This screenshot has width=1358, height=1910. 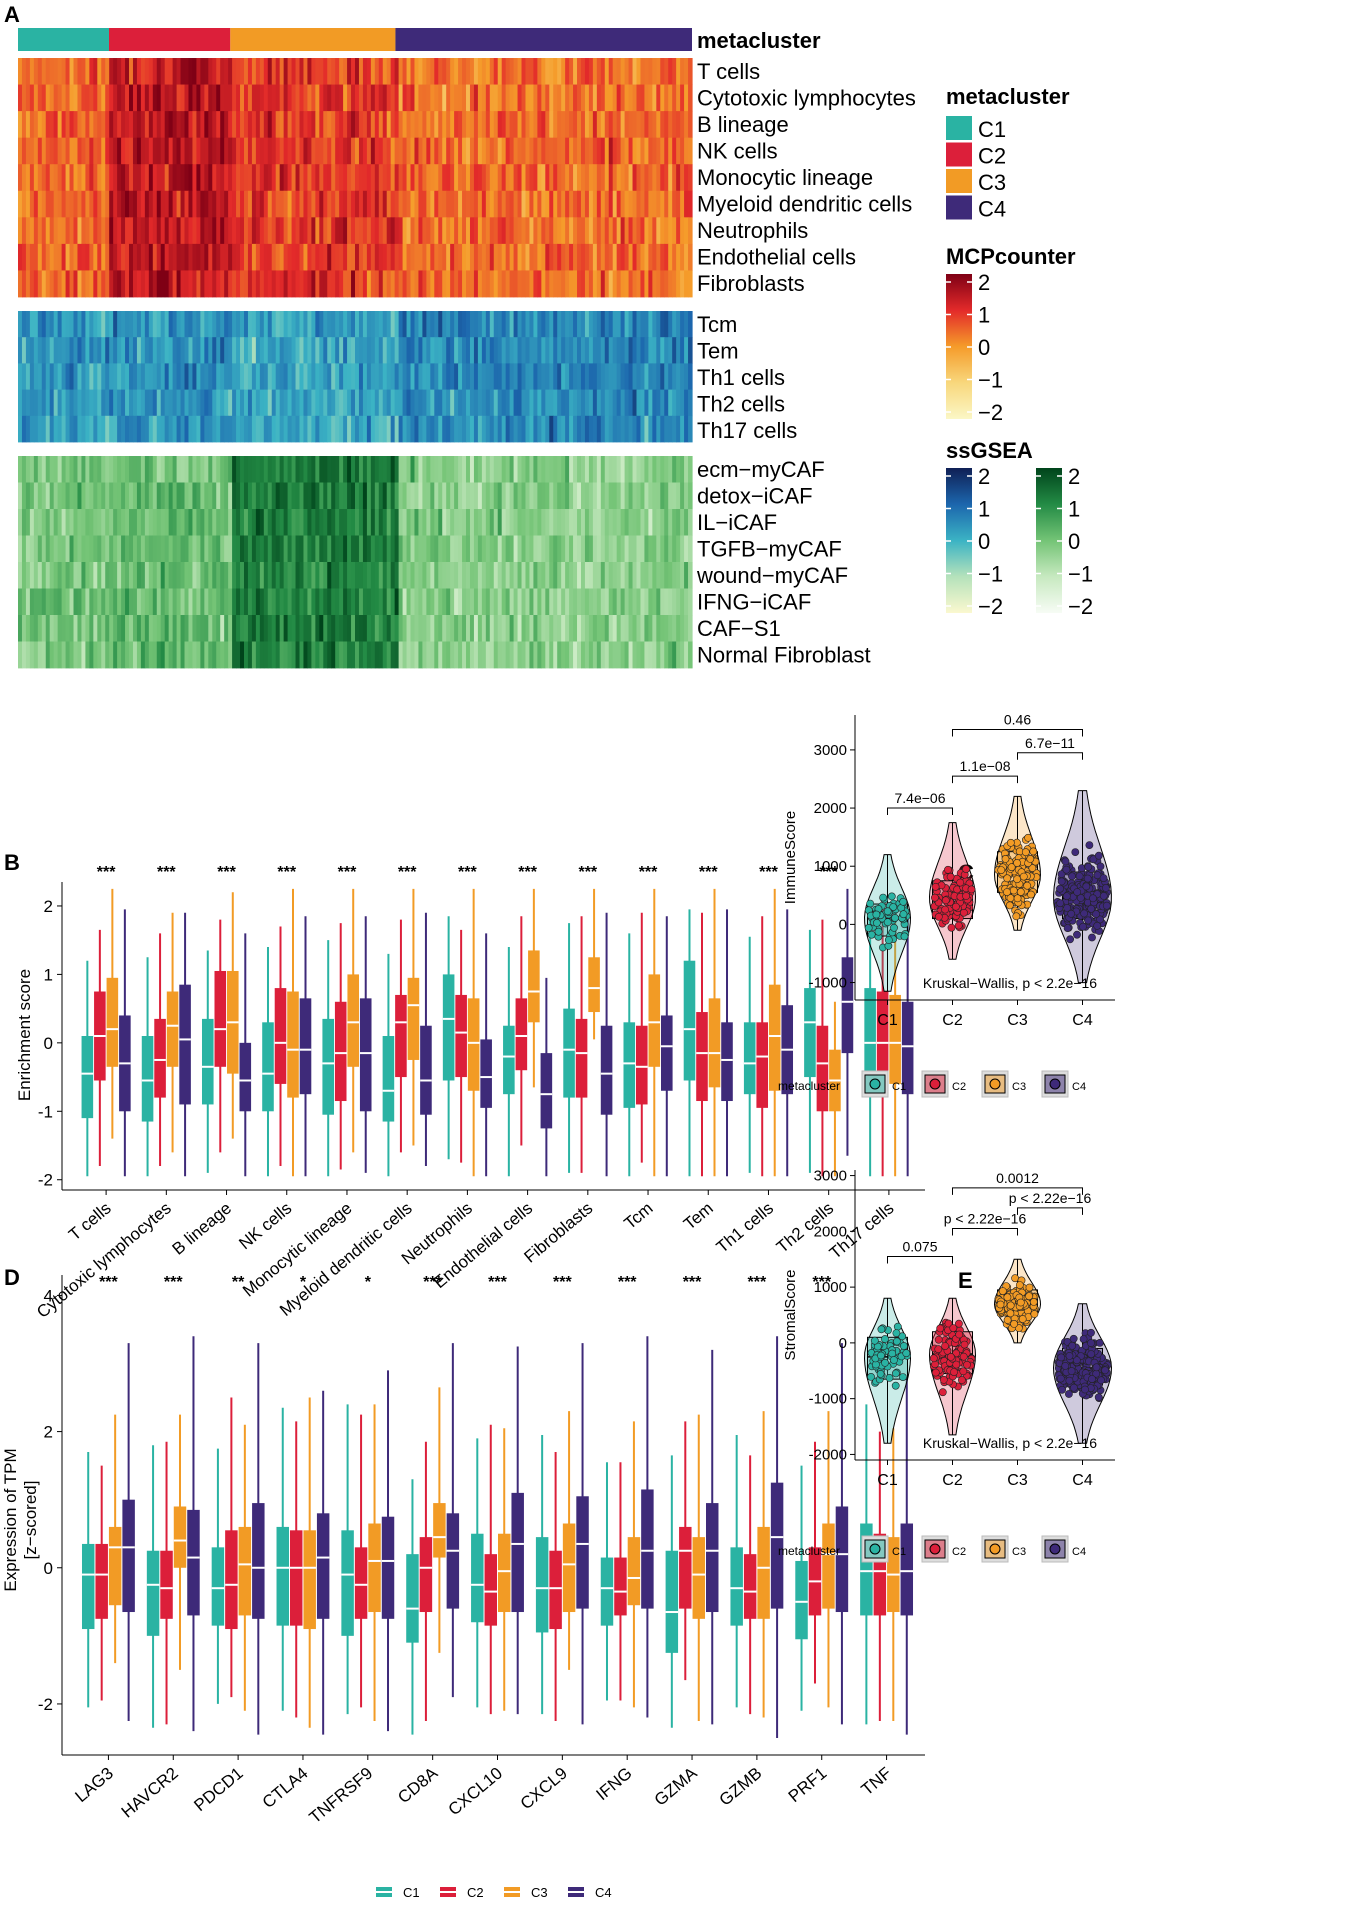 I want to click on colorbar-tick-label: −1, so click(x=990, y=380).